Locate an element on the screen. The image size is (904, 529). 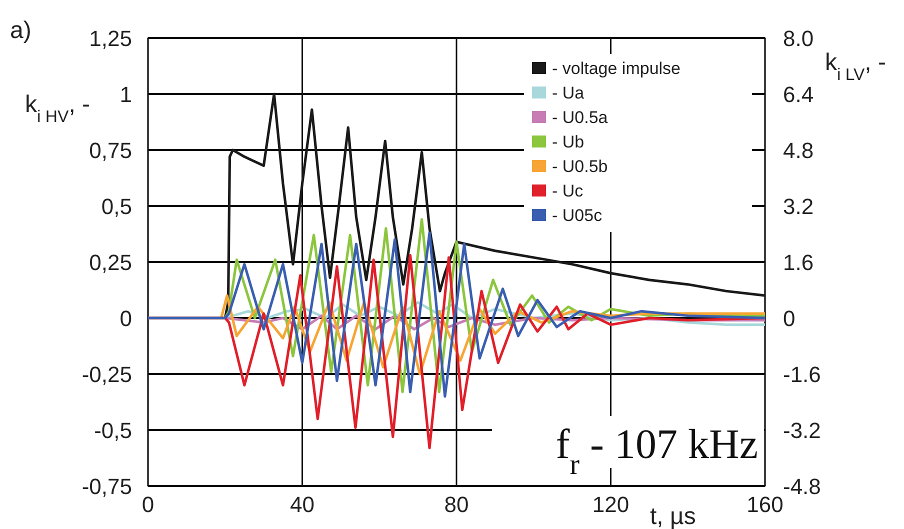
y-tick-label: 1 is located at coordinates (126, 94).